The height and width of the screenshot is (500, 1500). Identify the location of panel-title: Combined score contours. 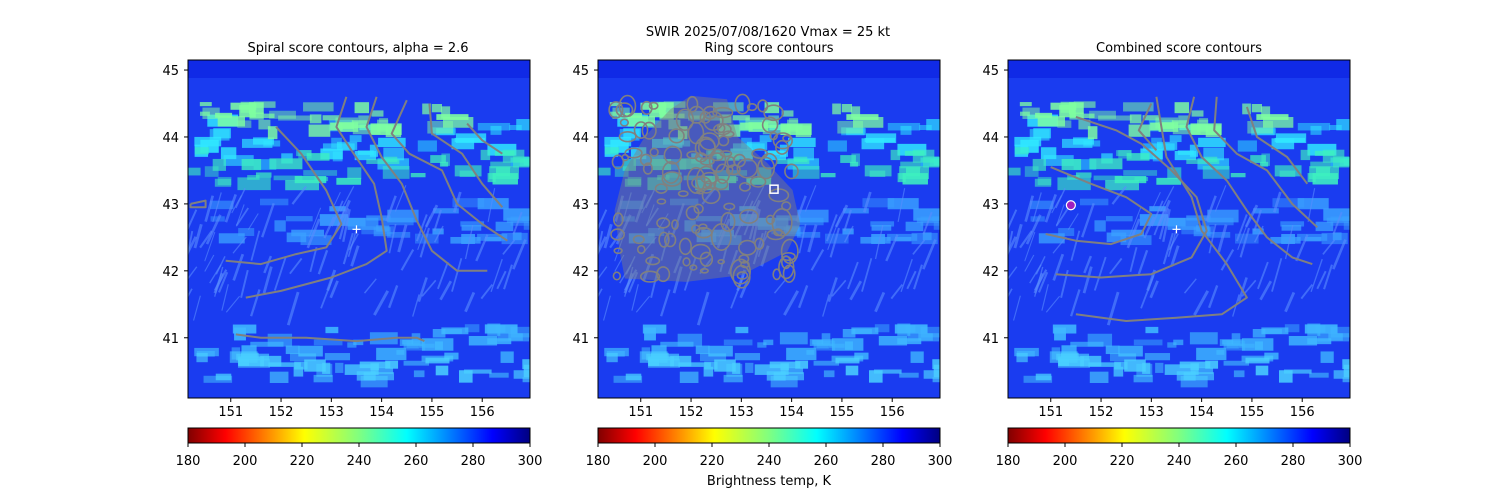
(1179, 48).